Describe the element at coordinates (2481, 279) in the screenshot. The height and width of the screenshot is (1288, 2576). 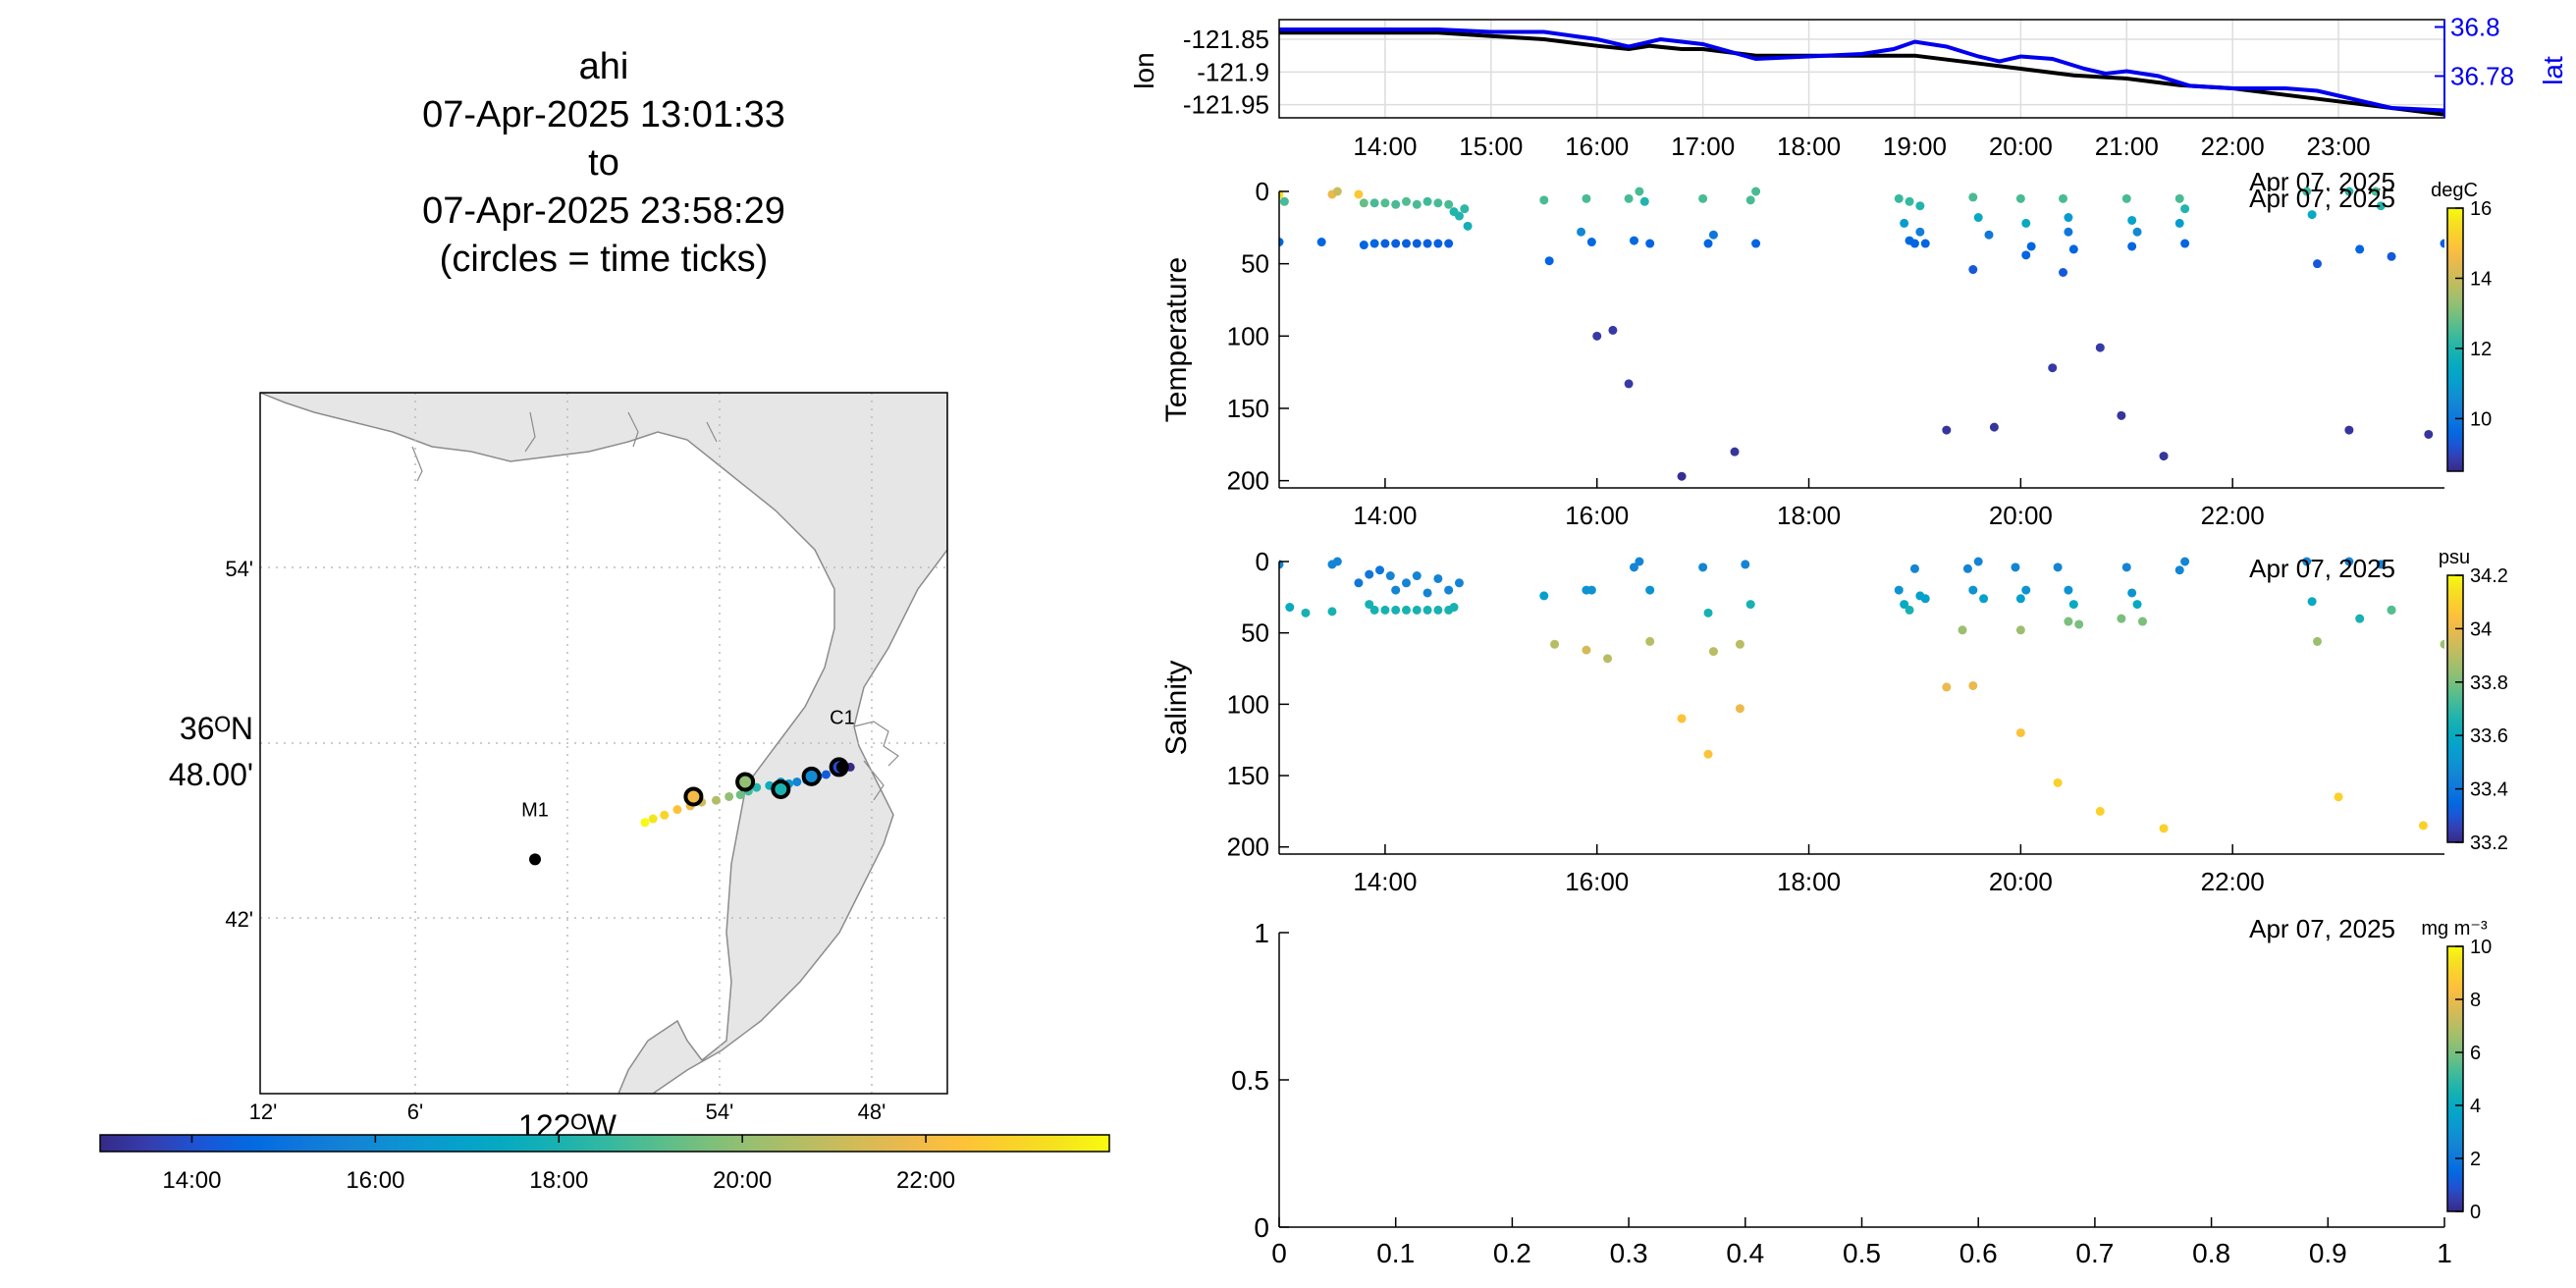
I see `colorbar-tick-label: 14` at that location.